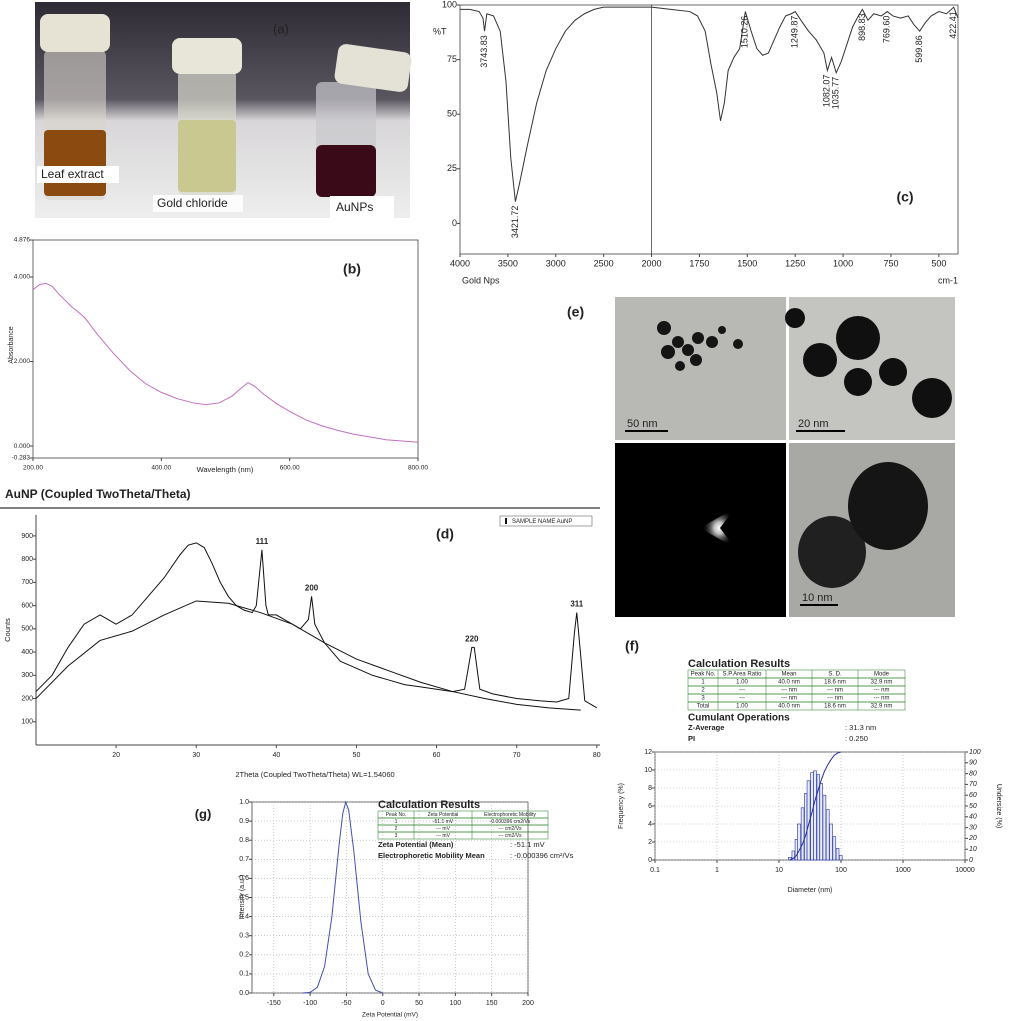 Image resolution: width=1010 pixels, height=1021 pixels. I want to click on y-tick-label: 0.7, so click(244, 859).